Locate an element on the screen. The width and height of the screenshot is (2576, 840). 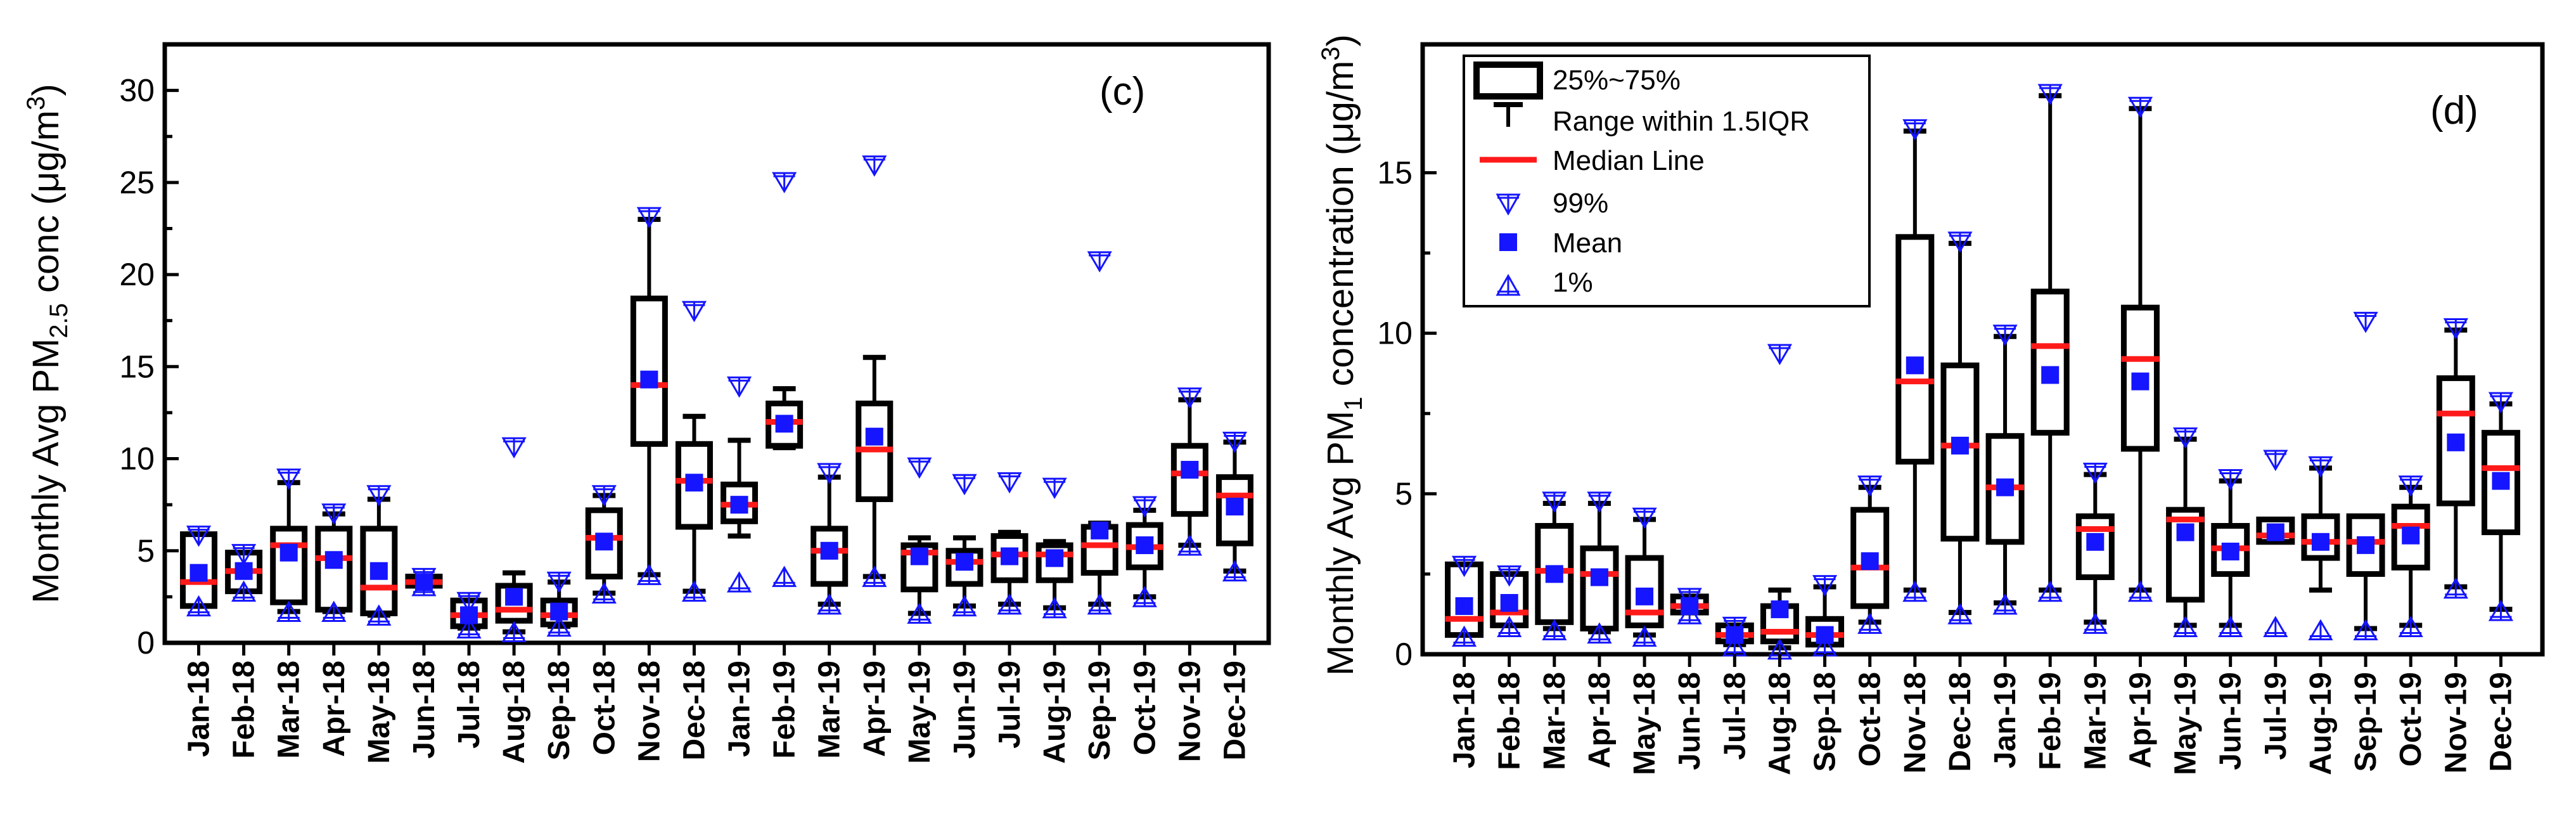
x-tick-label: May-18 is located at coordinates (379, 712).